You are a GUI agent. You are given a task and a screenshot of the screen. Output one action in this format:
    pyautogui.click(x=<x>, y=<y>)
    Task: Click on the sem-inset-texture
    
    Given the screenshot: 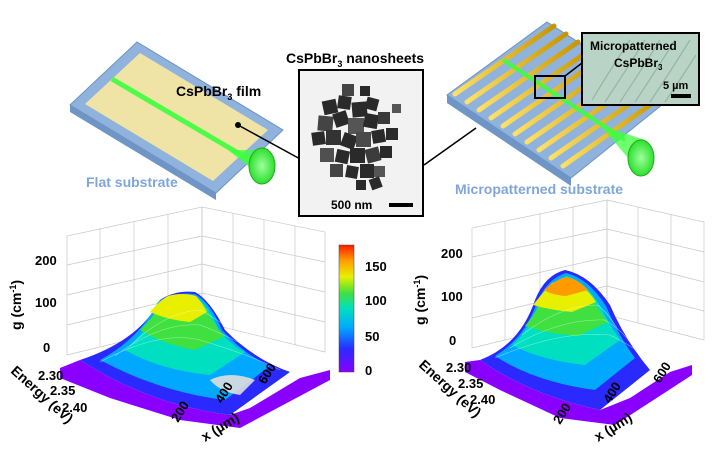 What is the action you would take?
    pyautogui.click(x=644, y=71)
    